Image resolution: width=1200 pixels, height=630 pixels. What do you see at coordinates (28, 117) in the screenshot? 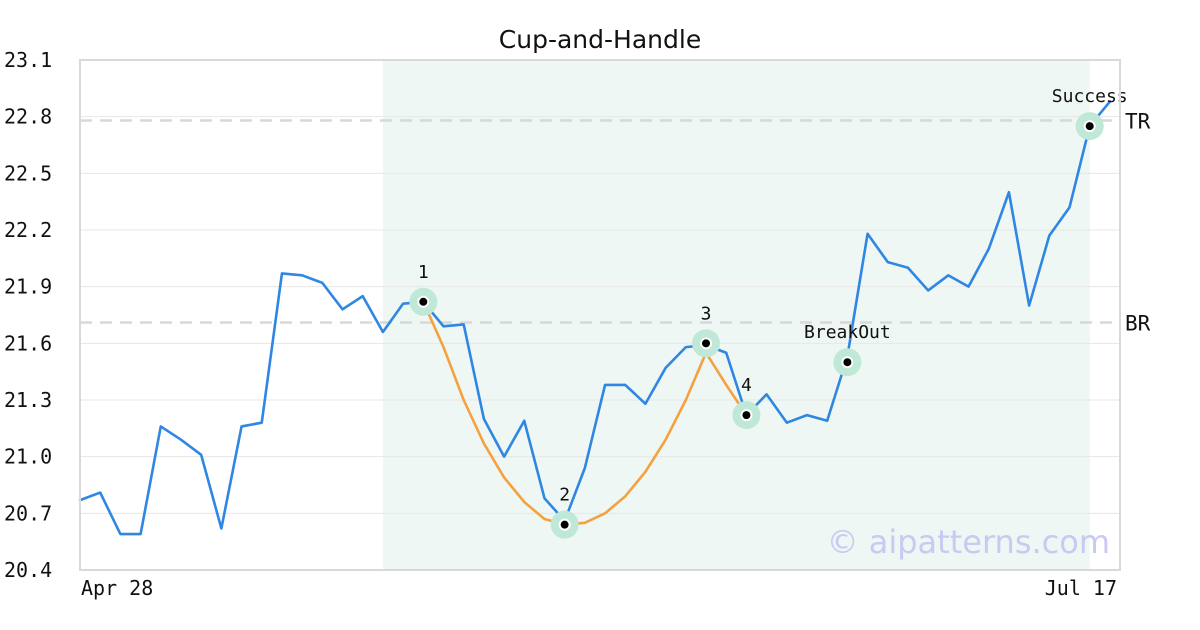
I see `y-tick-label: 22.8` at bounding box center [28, 117].